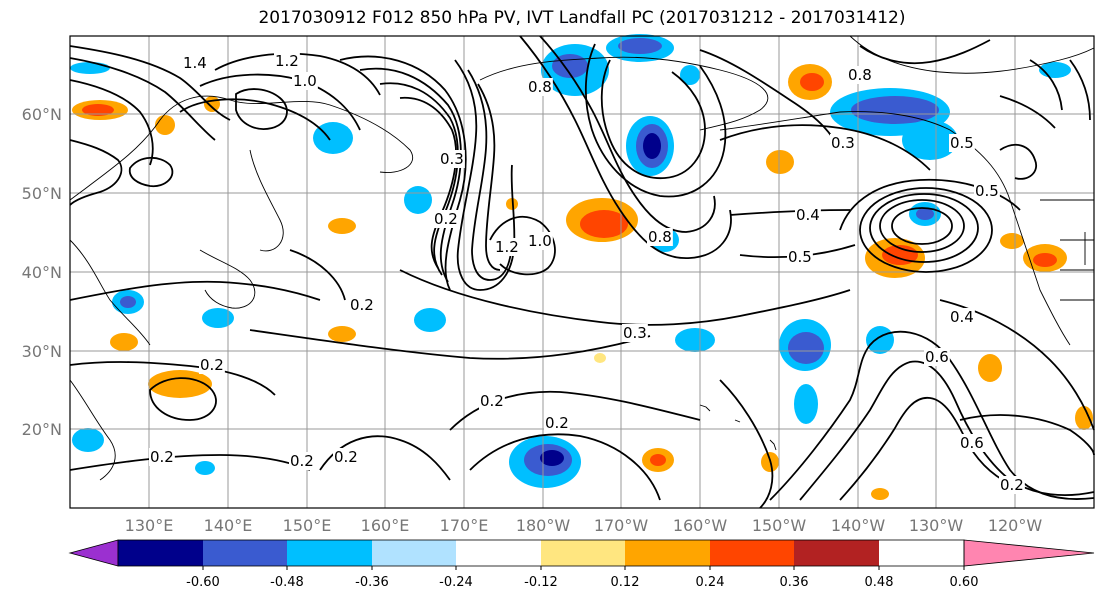  What do you see at coordinates (621, 525) in the screenshot?
I see `lon-tick-label: 170°W` at bounding box center [621, 525].